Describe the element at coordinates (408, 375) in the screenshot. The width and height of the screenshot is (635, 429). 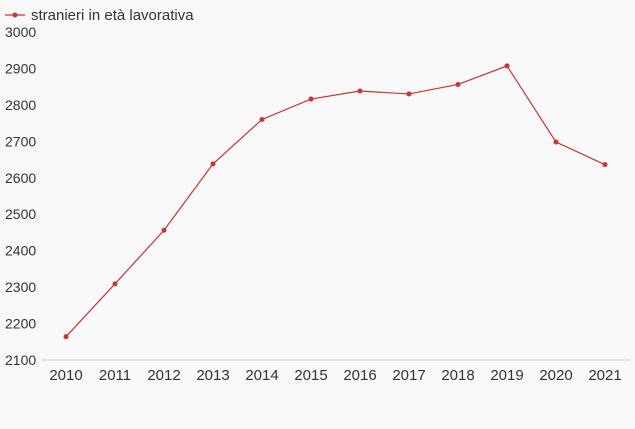
I see `x-tick-label: 2017` at that location.